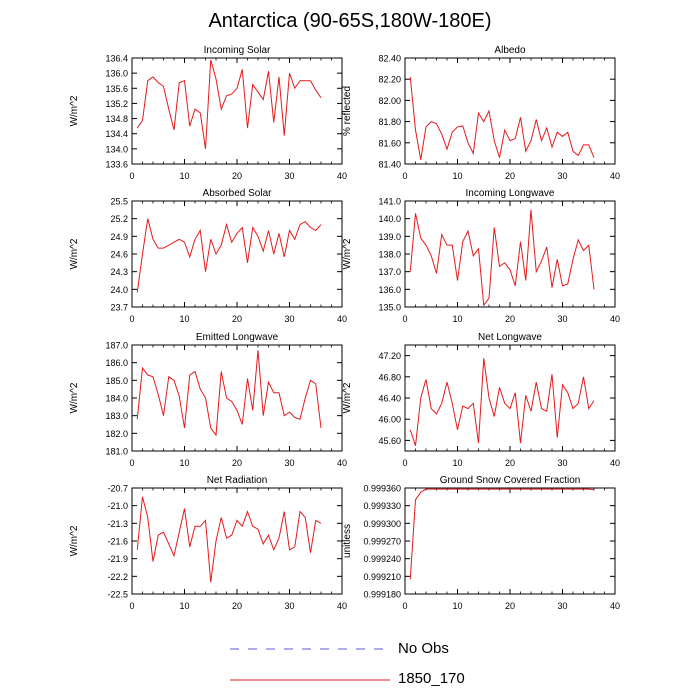 The height and width of the screenshot is (700, 700). What do you see at coordinates (117, 542) in the screenshot?
I see `y-tick-label: -21.6` at bounding box center [117, 542].